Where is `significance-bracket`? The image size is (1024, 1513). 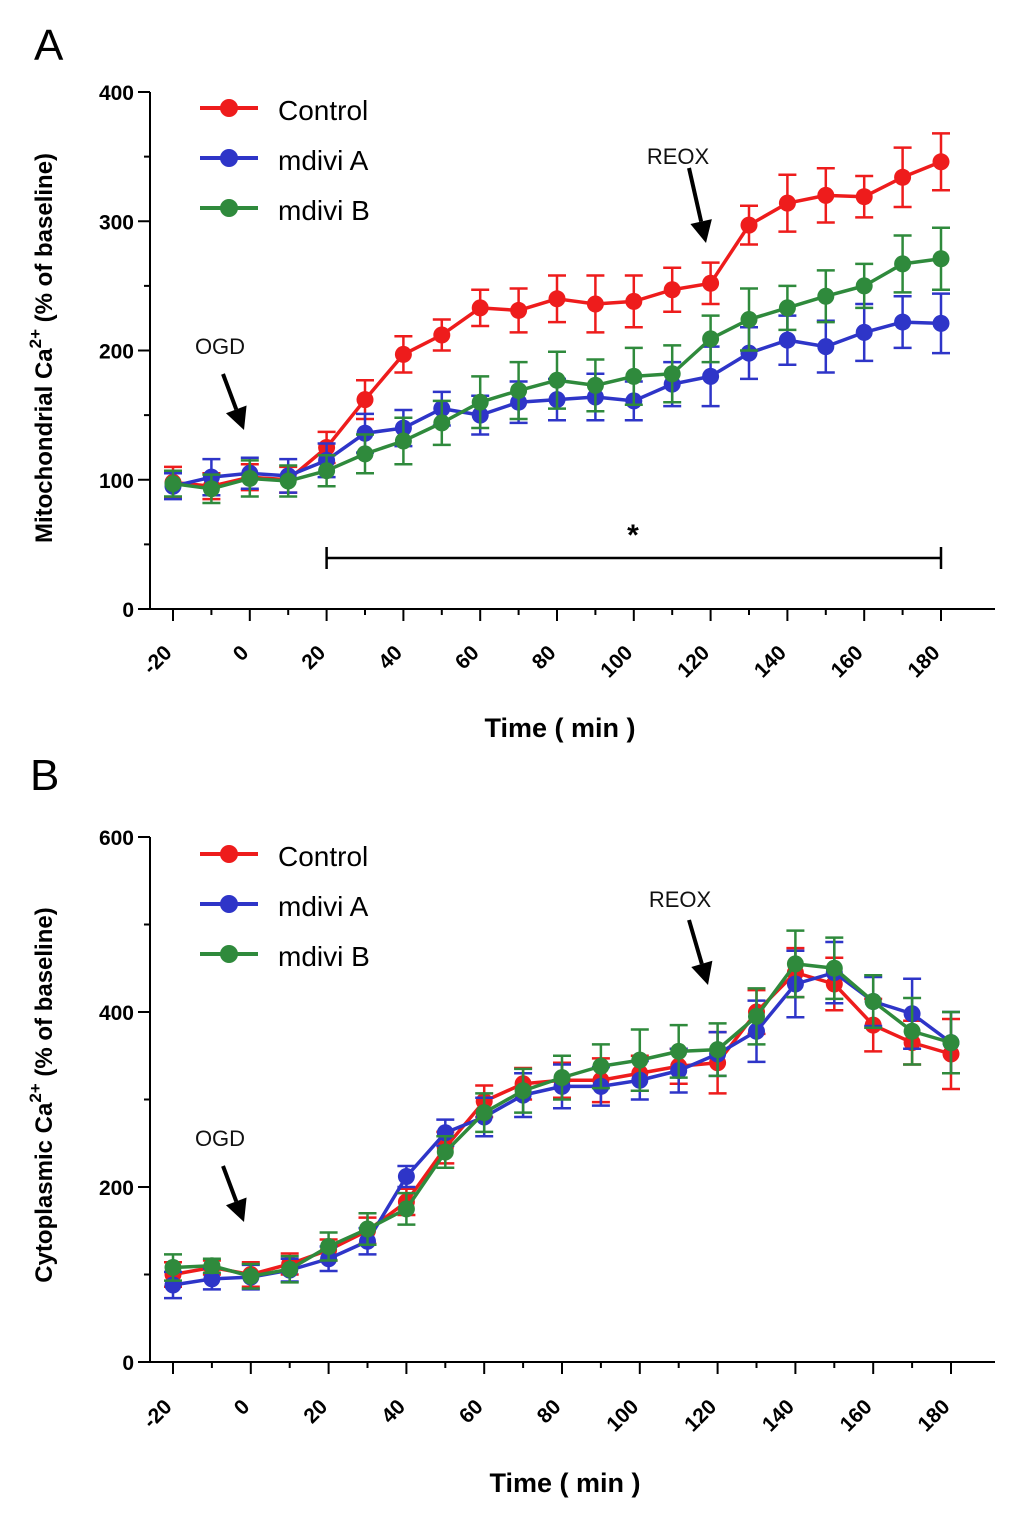
significance-bracket is located at coordinates (634, 558).